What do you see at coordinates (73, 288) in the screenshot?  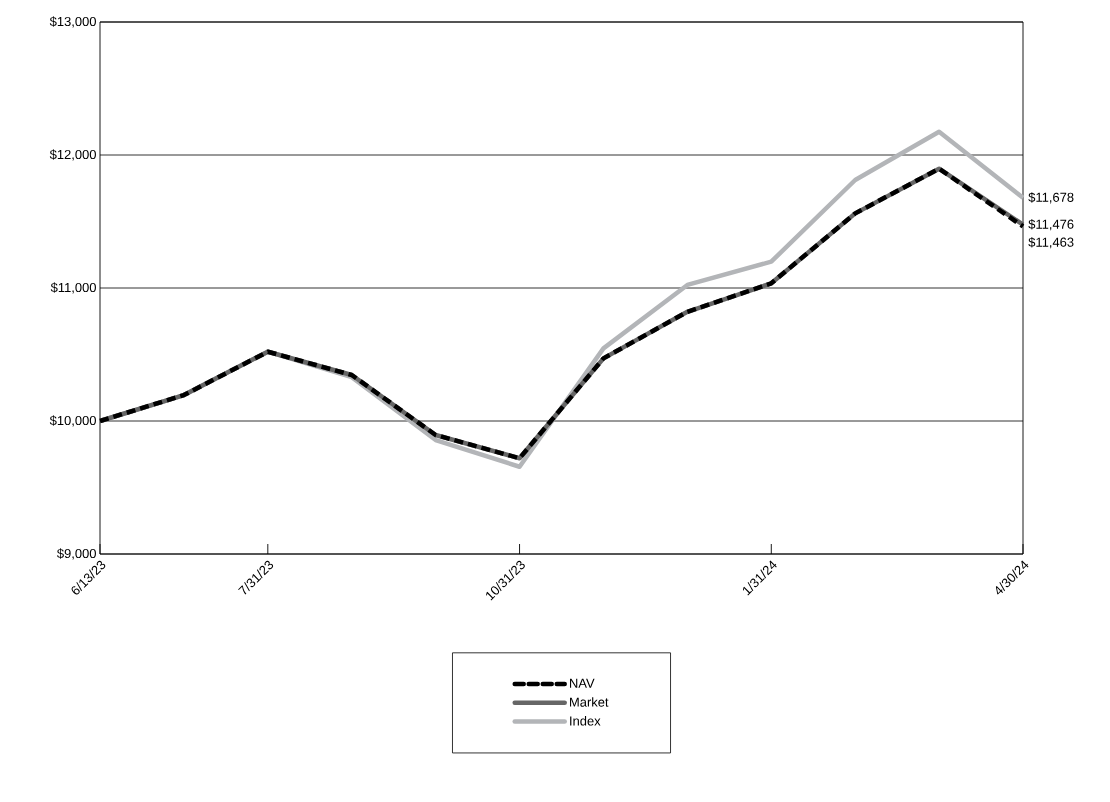 I see `y-tick-label: $11,000` at bounding box center [73, 288].